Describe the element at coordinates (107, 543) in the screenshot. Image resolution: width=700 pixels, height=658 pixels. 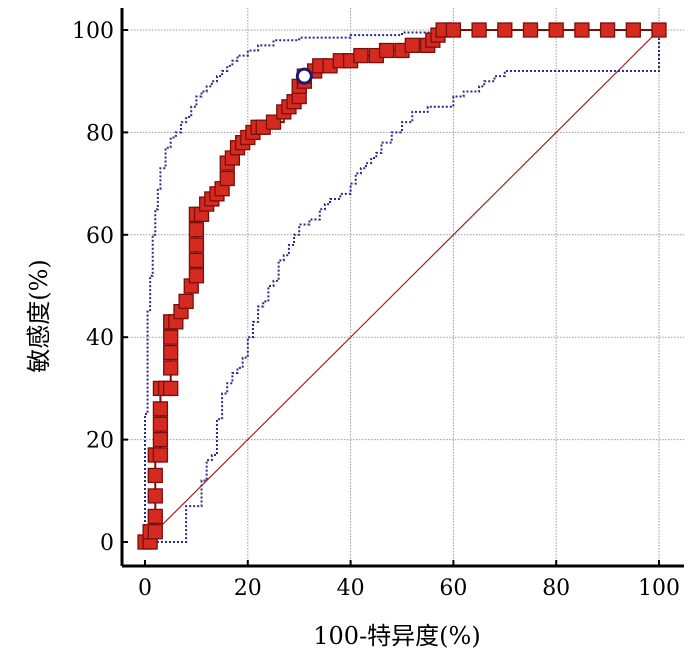
I see `y-tick-label: 0` at that location.